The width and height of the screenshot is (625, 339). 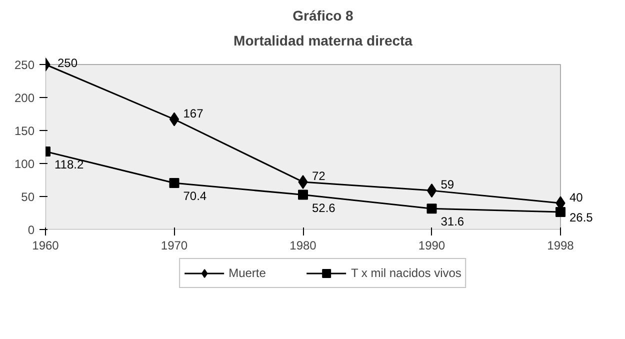 What do you see at coordinates (560, 245) in the screenshot?
I see `x-tick-label: 1998` at bounding box center [560, 245].